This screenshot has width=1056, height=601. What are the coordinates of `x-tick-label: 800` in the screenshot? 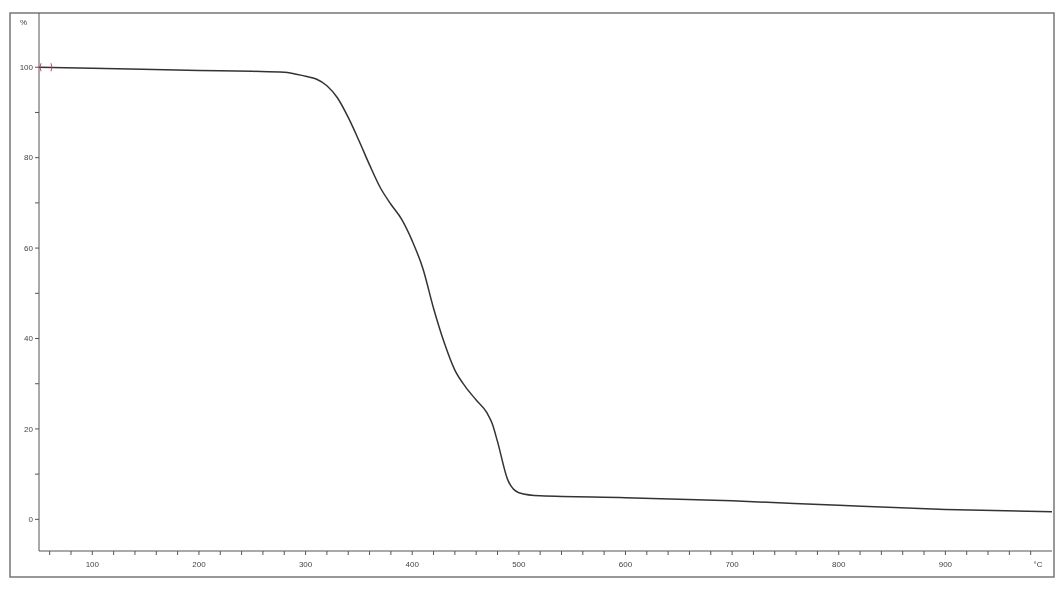 It's located at (839, 564).